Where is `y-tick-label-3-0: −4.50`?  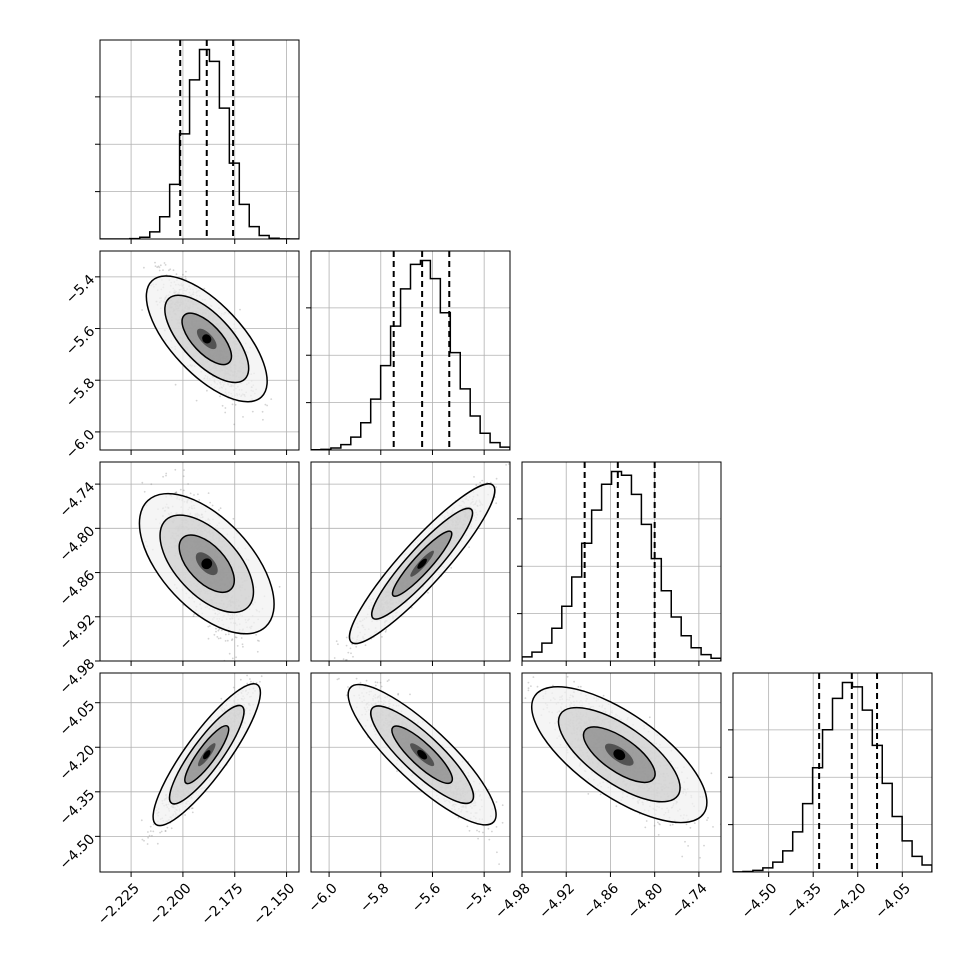 y-tick-label-3-0: −4.50 is located at coordinates (78, 852).